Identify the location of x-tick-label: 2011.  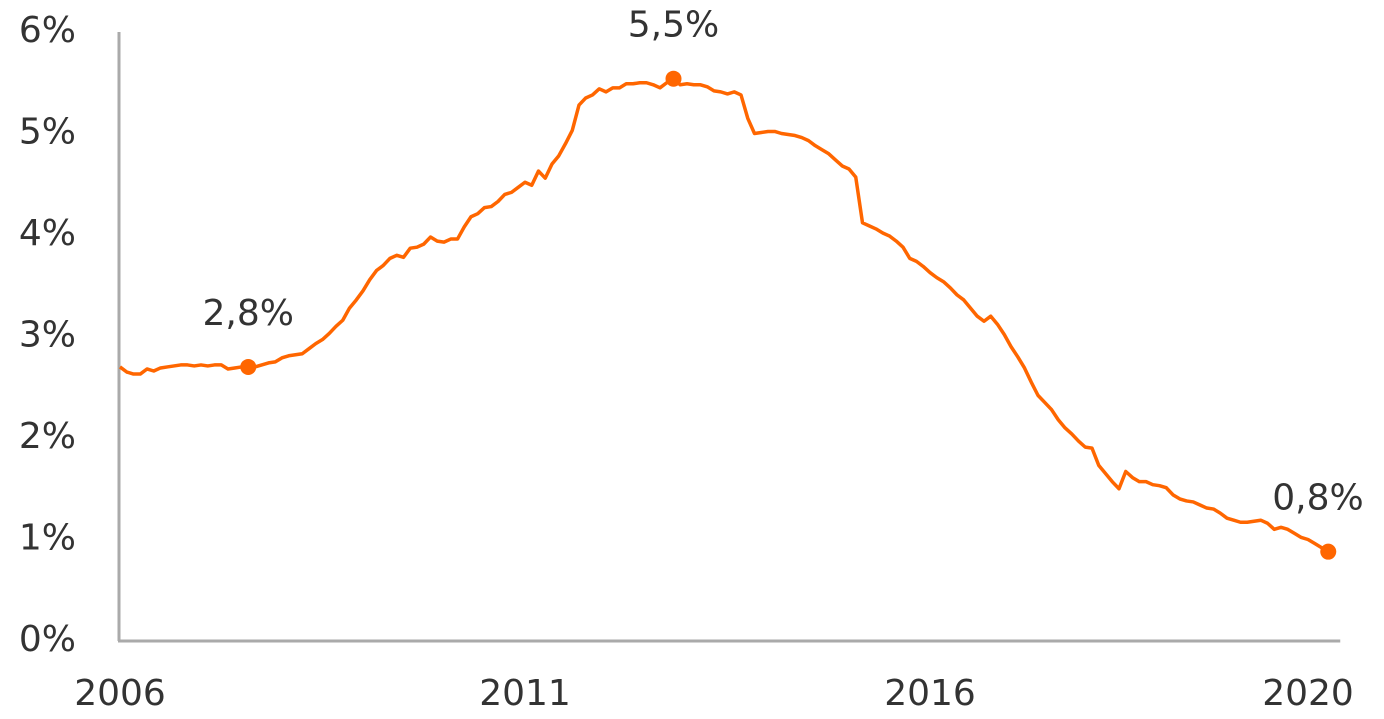
(525, 693).